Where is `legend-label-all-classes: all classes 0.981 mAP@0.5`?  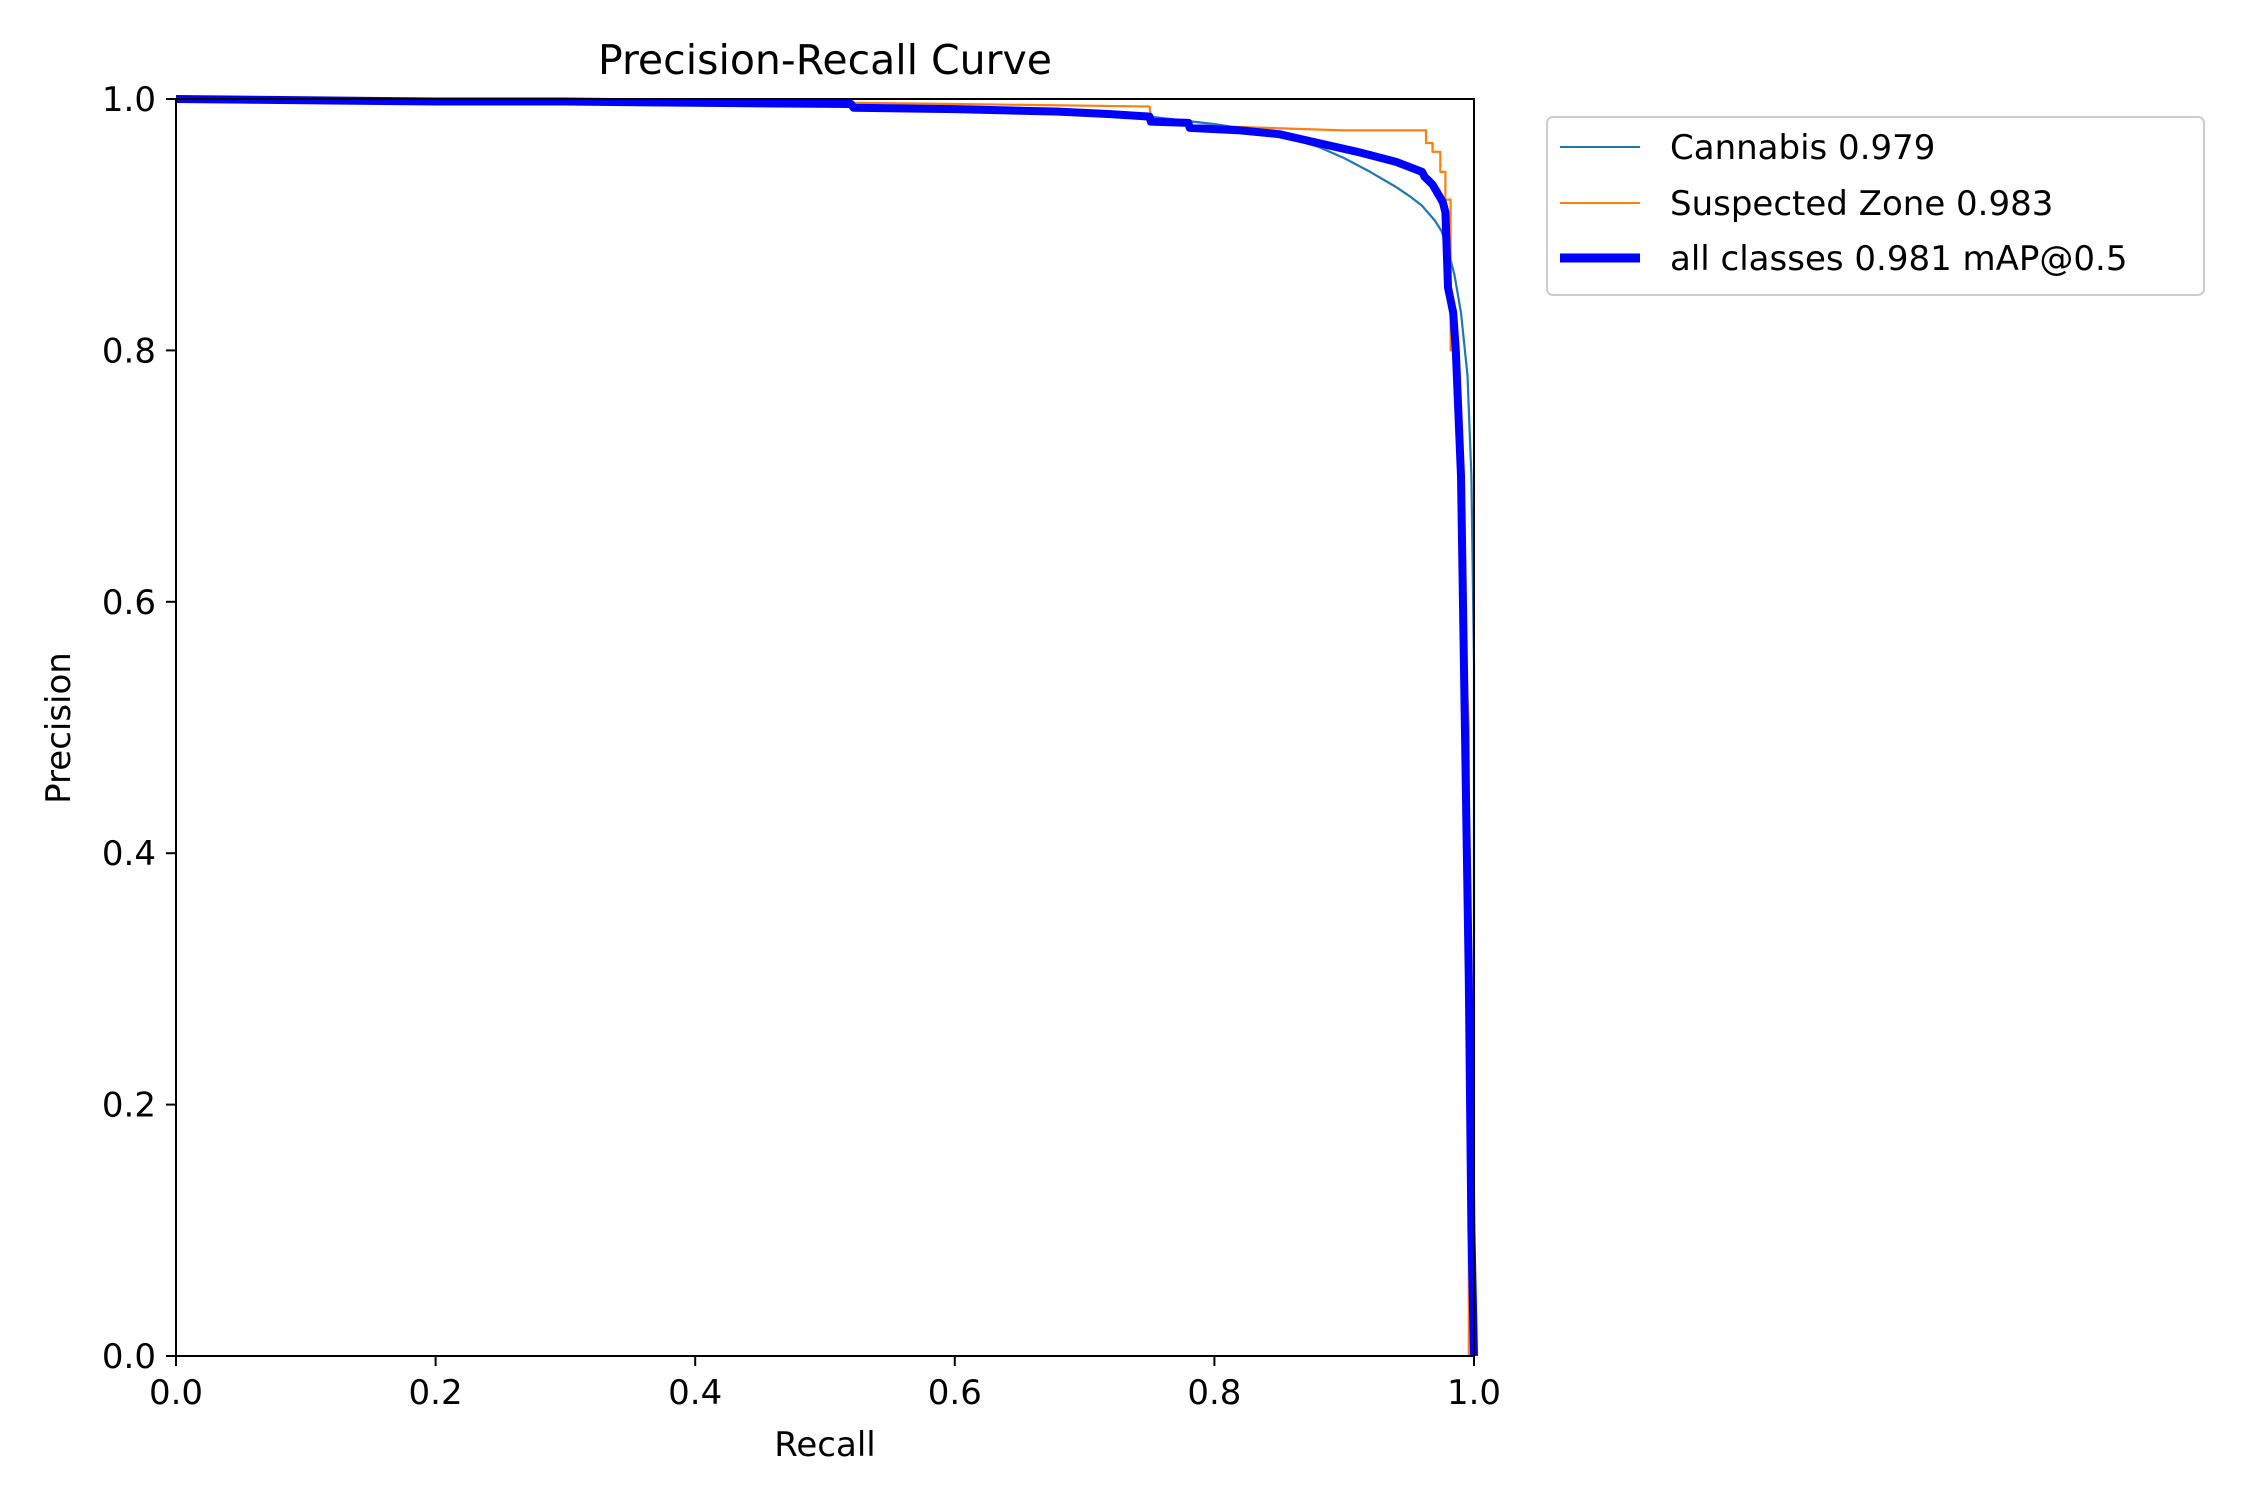 legend-label-all-classes: all classes 0.981 mAP@0.5 is located at coordinates (1898, 259).